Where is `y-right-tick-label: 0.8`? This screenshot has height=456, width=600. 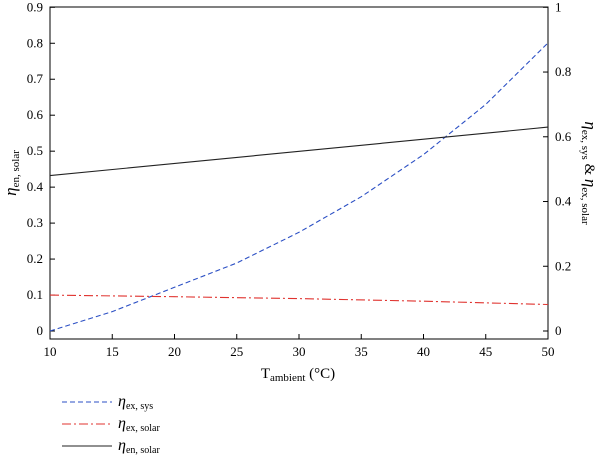 y-right-tick-label: 0.8 is located at coordinates (563, 71).